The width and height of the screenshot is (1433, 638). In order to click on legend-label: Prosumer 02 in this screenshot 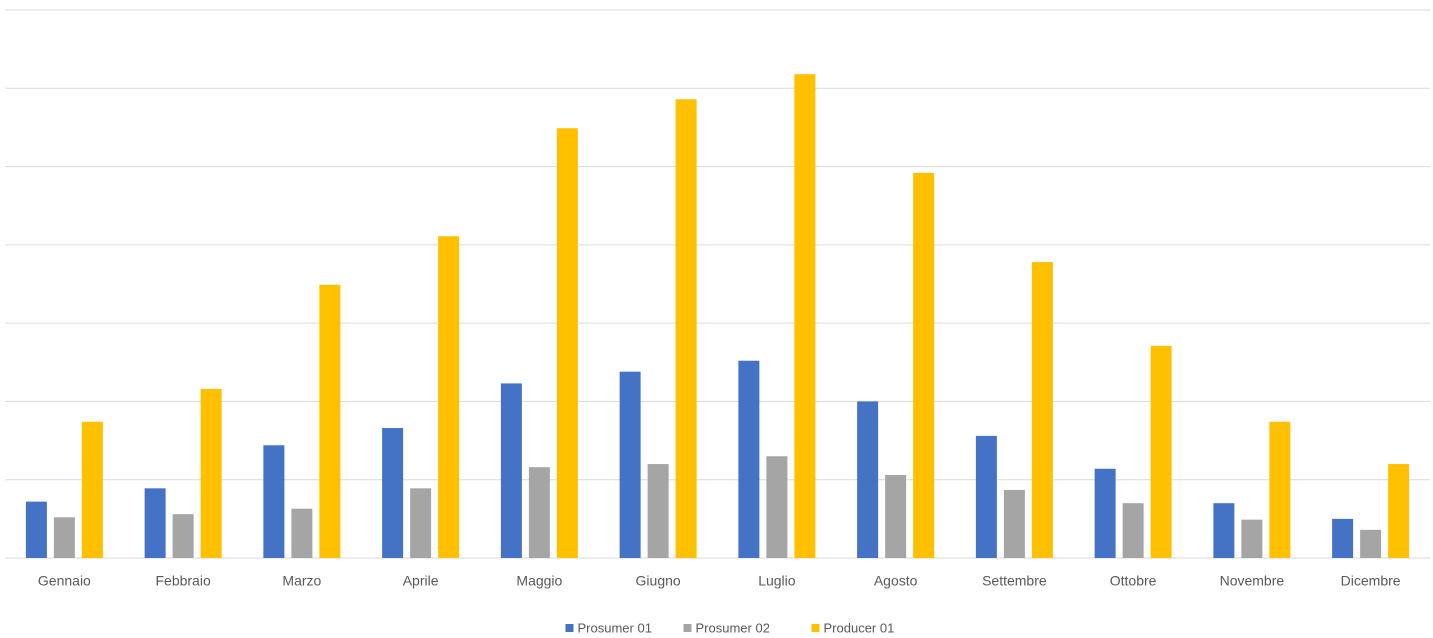, I will do `click(733, 627)`.